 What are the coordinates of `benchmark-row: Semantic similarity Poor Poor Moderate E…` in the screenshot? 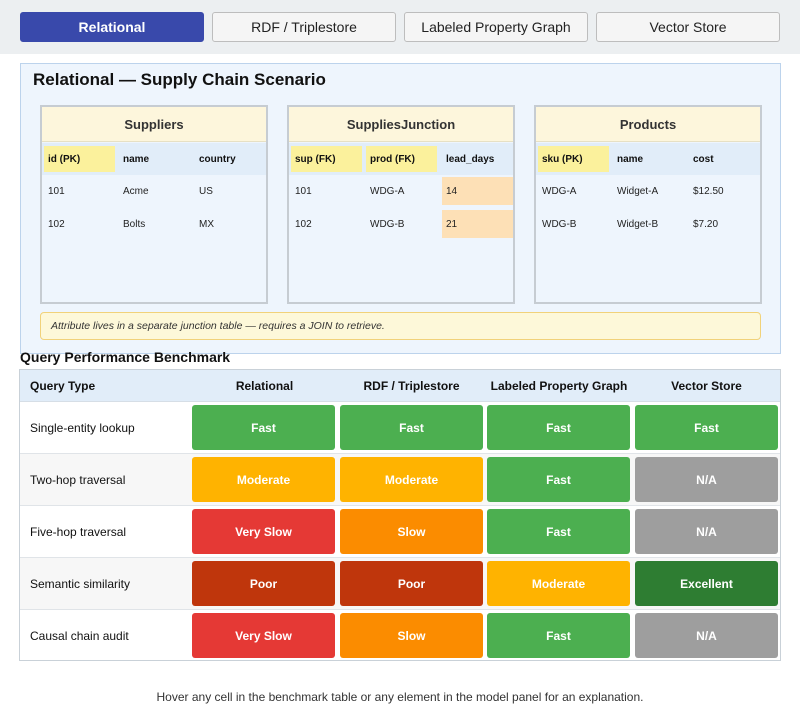 It's located at (400, 584).